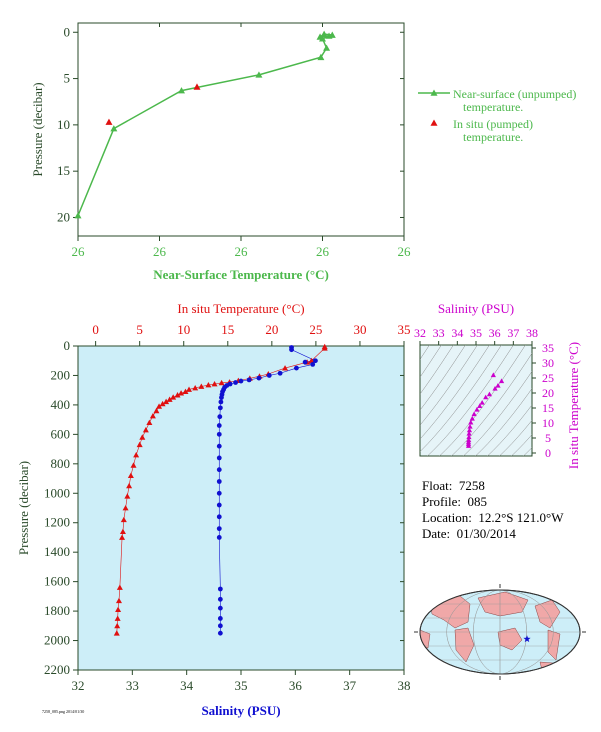  I want to click on near-surface-y-axis-title: Pressure (decibar), so click(37, 129).